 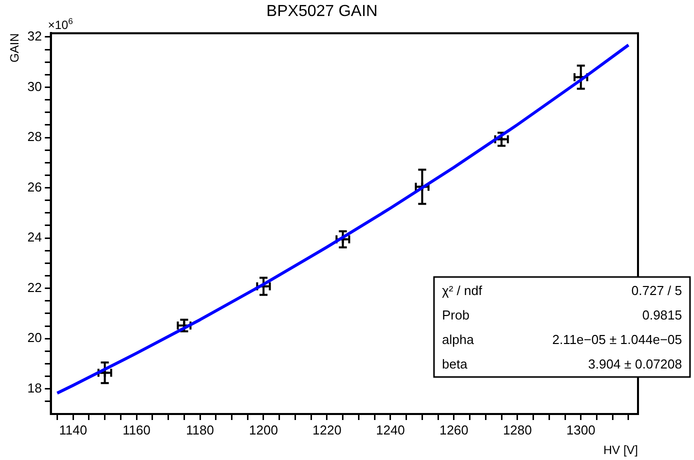 What do you see at coordinates (73, 430) in the screenshot?
I see `x-tick-label: 1140` at bounding box center [73, 430].